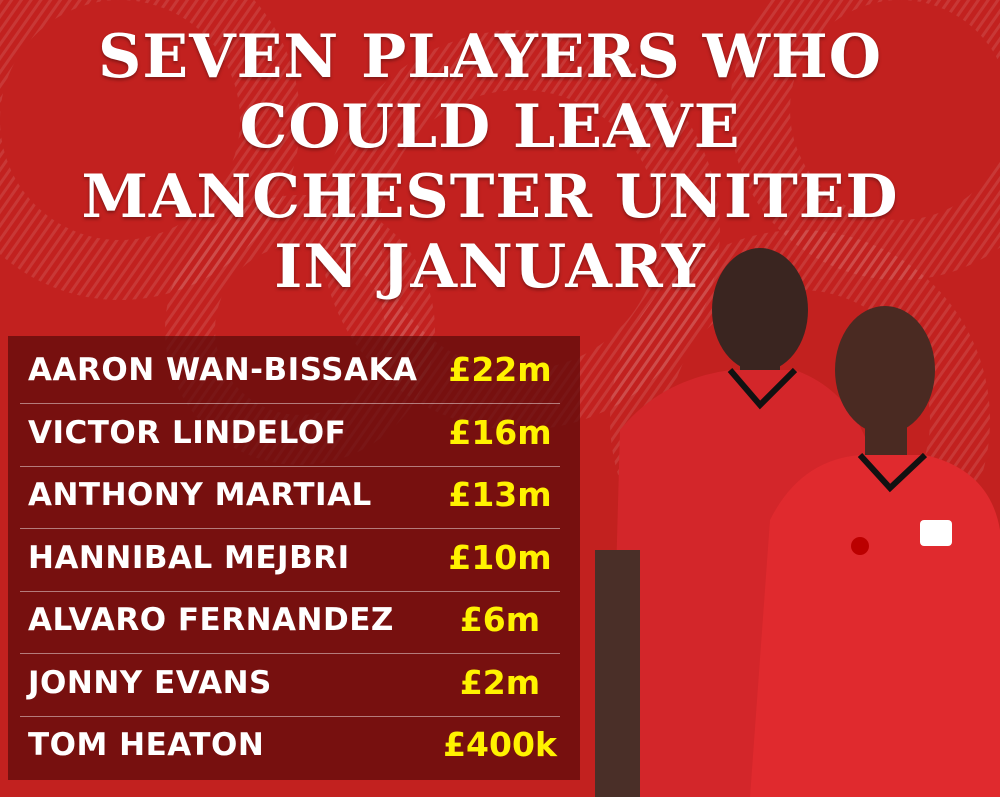 The height and width of the screenshot is (797, 1000). Describe the element at coordinates (490, 197) in the screenshot. I see `title-line: MANCHESTER UNITED` at that location.